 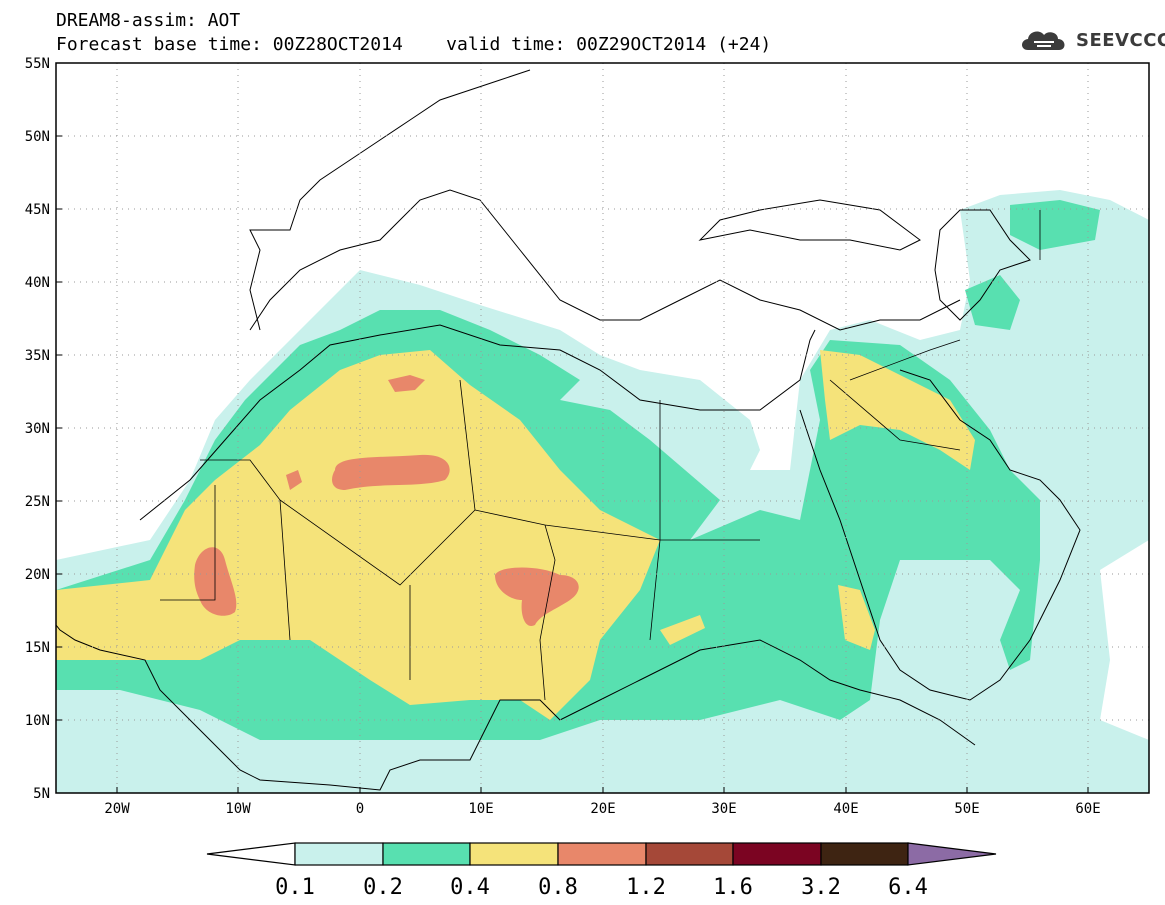 I want to click on colorbar-segment-below, so click(x=251, y=854).